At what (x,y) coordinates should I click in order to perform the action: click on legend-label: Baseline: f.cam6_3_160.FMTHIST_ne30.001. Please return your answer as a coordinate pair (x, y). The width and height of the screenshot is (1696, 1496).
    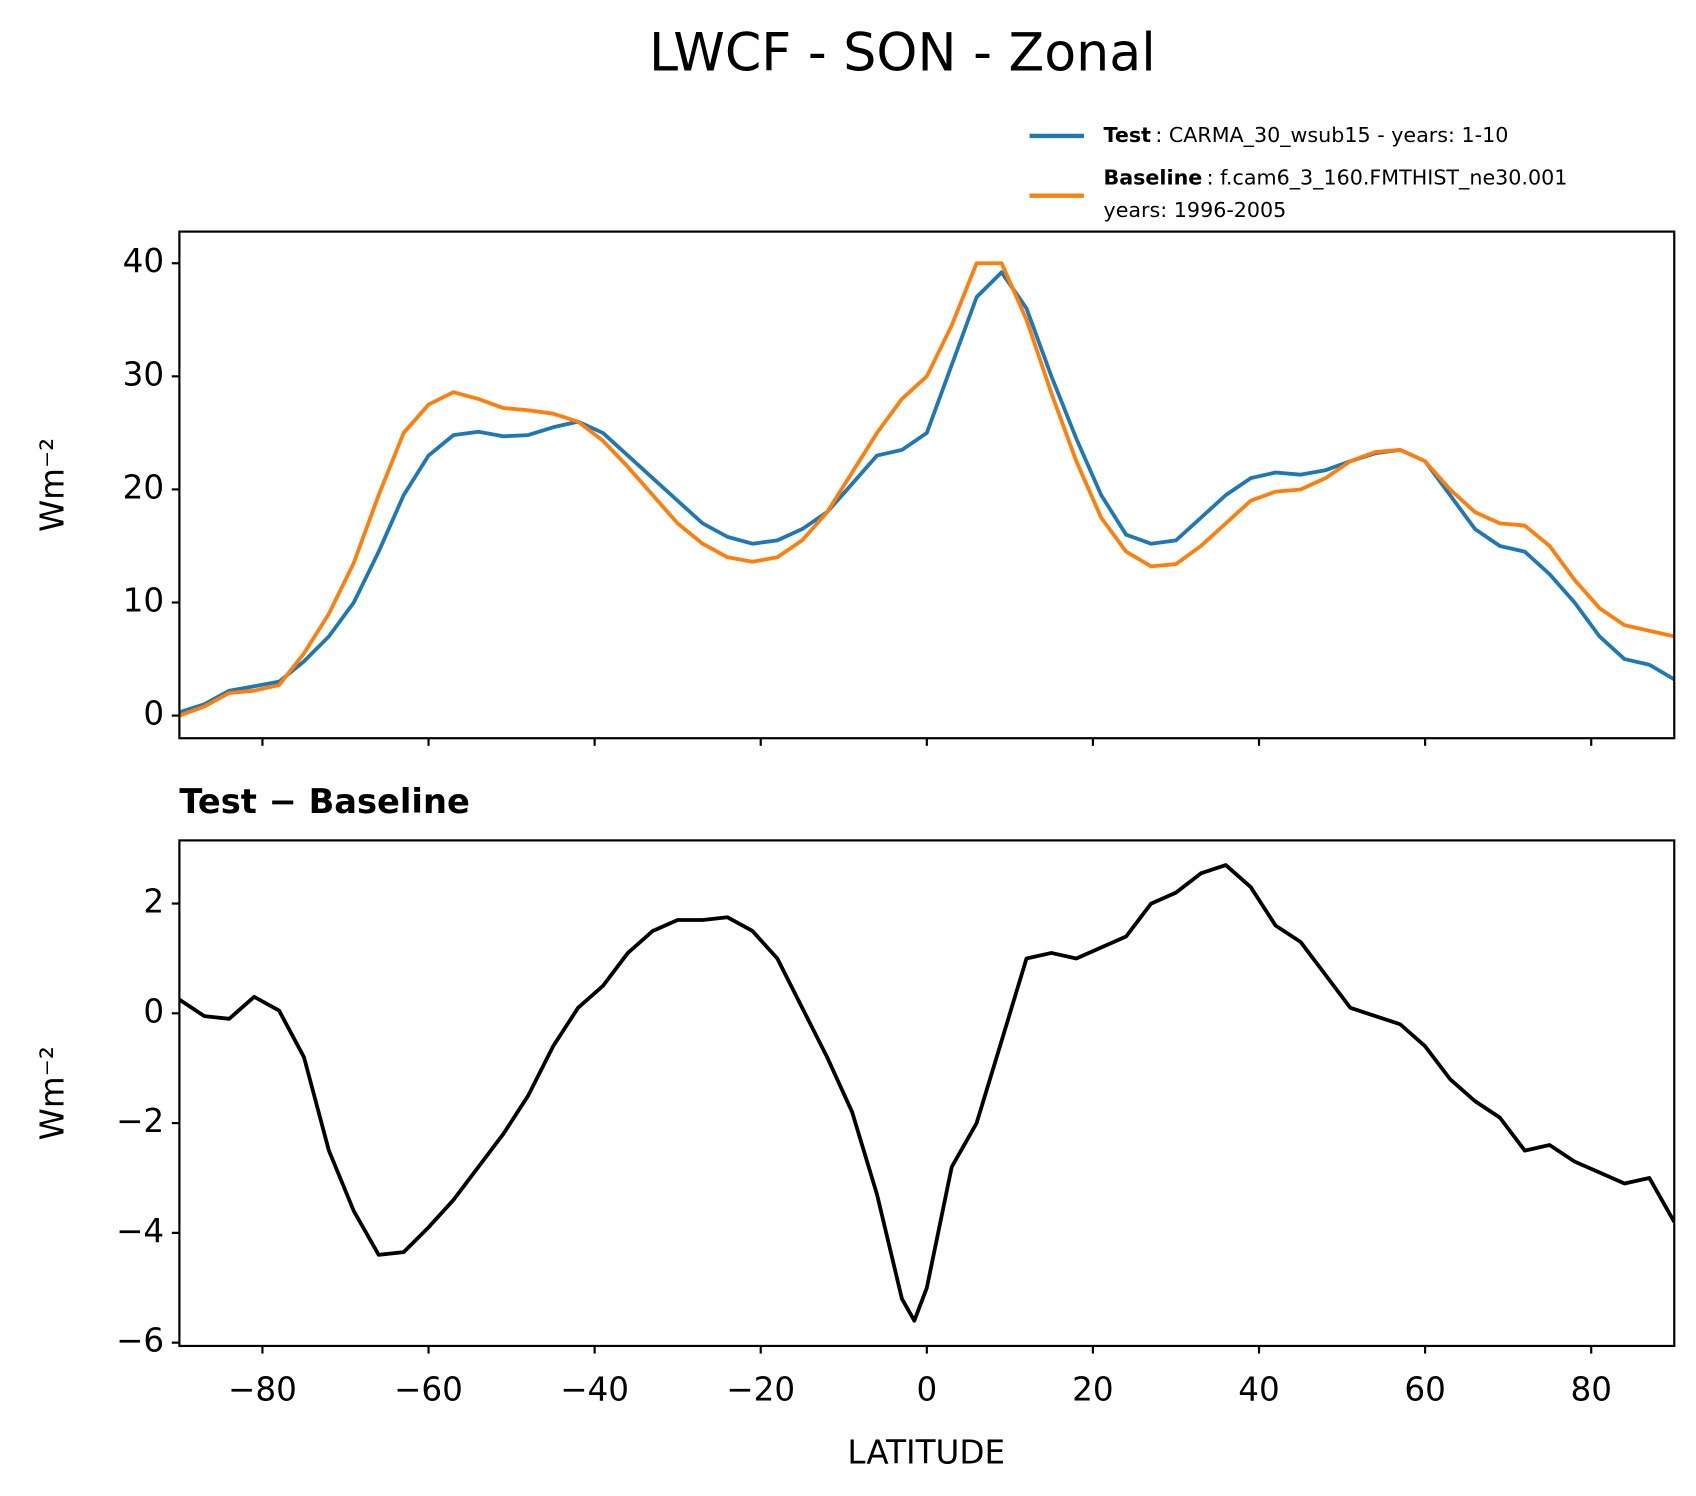
    Looking at the image, I should click on (1335, 177).